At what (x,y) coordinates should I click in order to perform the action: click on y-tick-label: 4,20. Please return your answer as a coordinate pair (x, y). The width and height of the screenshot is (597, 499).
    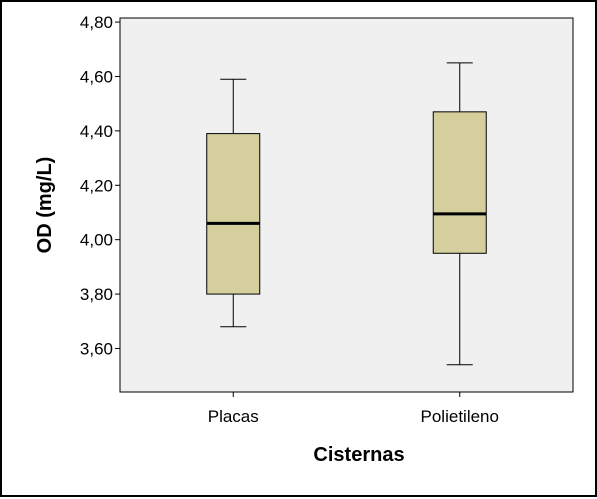
    Looking at the image, I should click on (96, 185).